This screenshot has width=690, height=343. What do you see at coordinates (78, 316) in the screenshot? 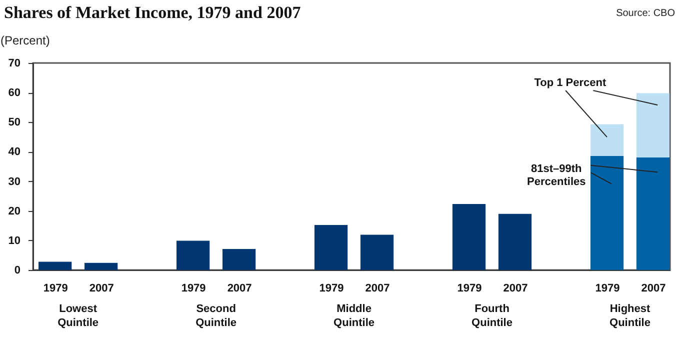
I see `text: Lowest Quintile` at bounding box center [78, 316].